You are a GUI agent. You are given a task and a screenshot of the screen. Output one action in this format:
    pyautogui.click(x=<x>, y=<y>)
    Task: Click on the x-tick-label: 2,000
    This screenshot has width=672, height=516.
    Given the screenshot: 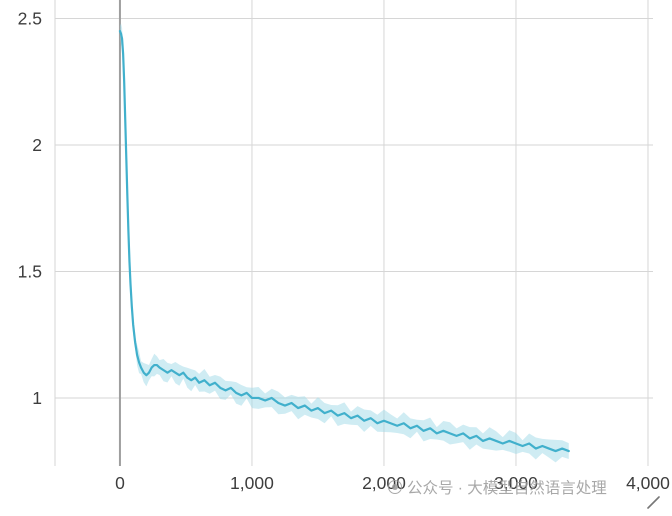 What is the action you would take?
    pyautogui.click(x=384, y=483)
    